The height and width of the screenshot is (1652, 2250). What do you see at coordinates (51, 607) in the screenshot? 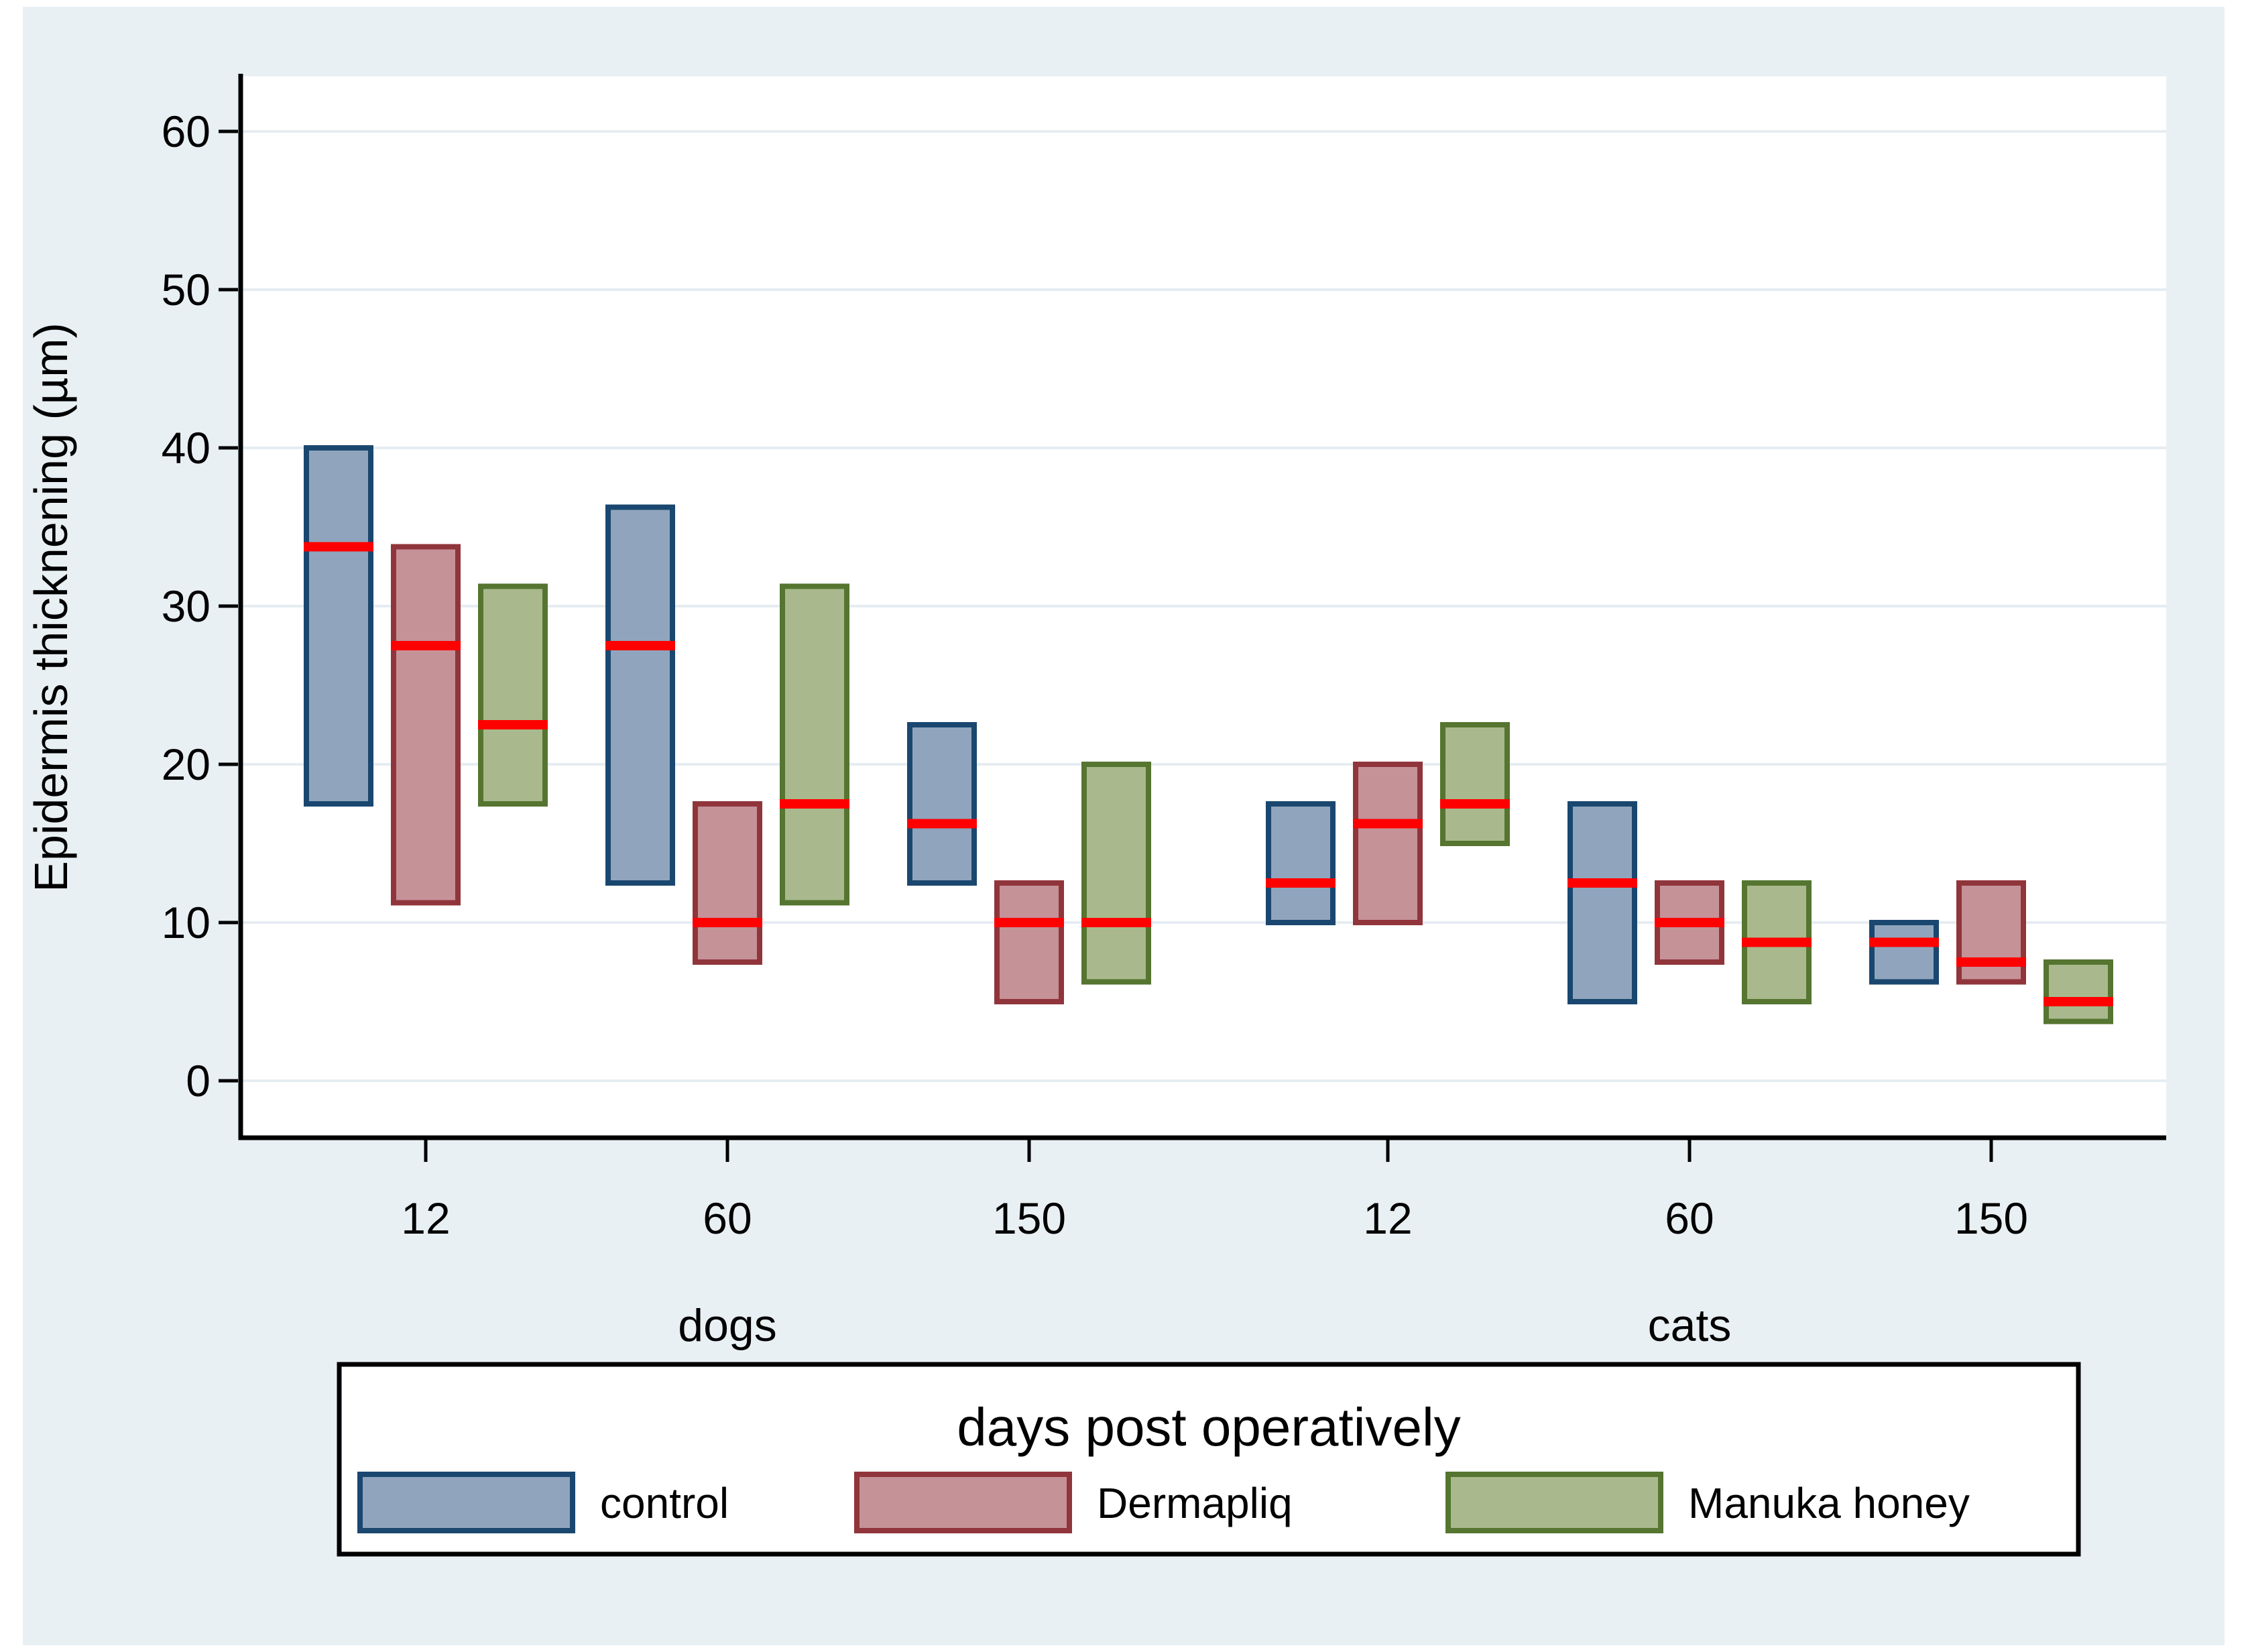
I see `y-axis-title: Epidermis thicknening (µm)` at bounding box center [51, 607].